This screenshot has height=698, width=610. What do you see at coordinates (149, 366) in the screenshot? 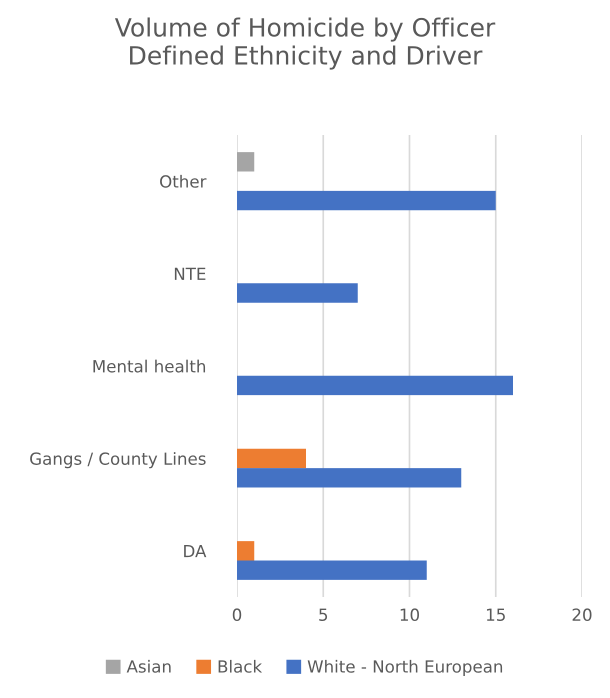
I see `y-tick-label: Mental health` at bounding box center [149, 366].